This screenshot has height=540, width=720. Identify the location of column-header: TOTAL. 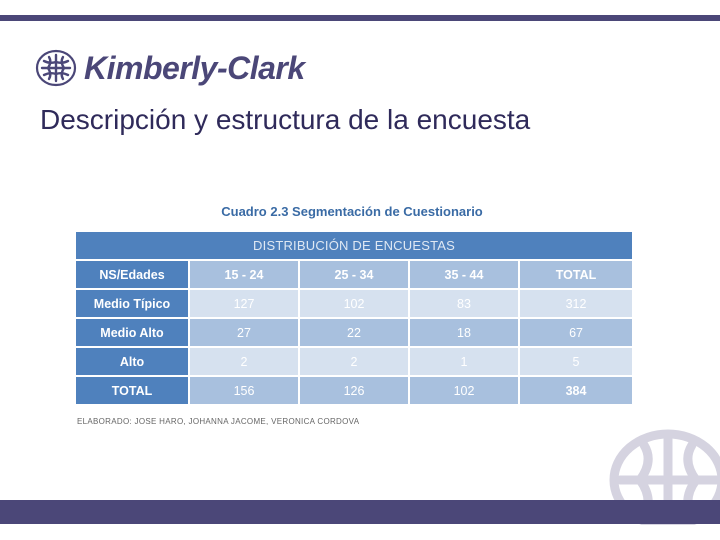
(576, 274).